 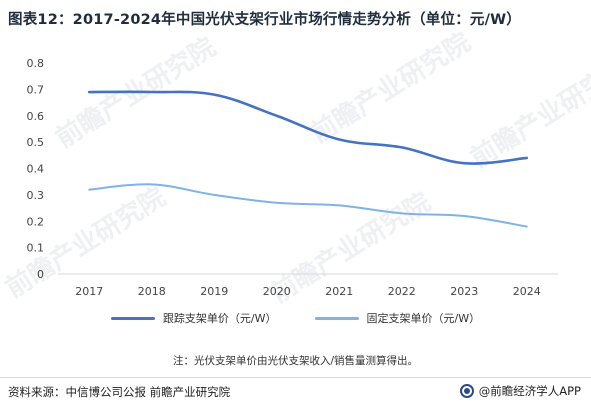 What do you see at coordinates (529, 391) in the screenshot?
I see `brand-label: @前瞻经济学人APP` at bounding box center [529, 391].